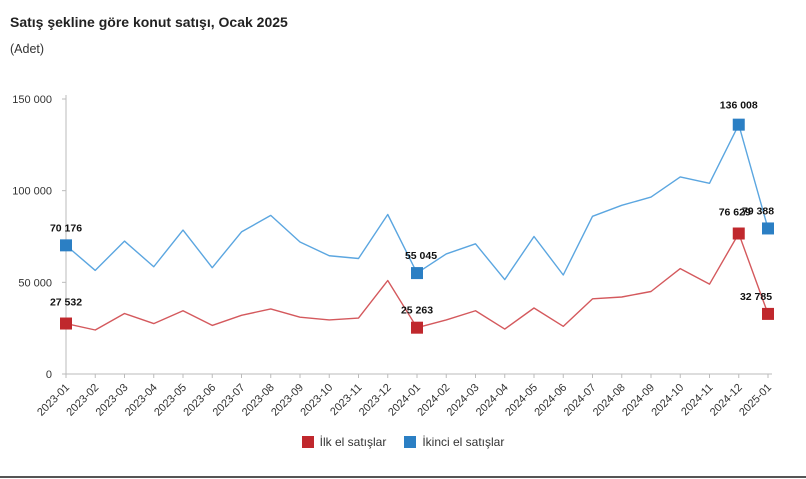 This screenshot has height=479, width=806. I want to click on legend: İlk el satışlar İkinci el satışlar, so click(403, 442).